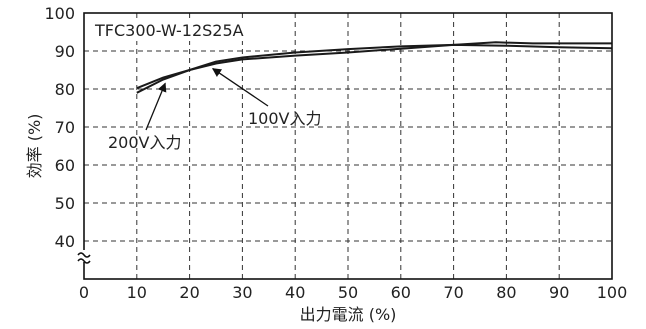 Image resolution: width=646 pixels, height=329 pixels. I want to click on series-line-100v, so click(374, 67).